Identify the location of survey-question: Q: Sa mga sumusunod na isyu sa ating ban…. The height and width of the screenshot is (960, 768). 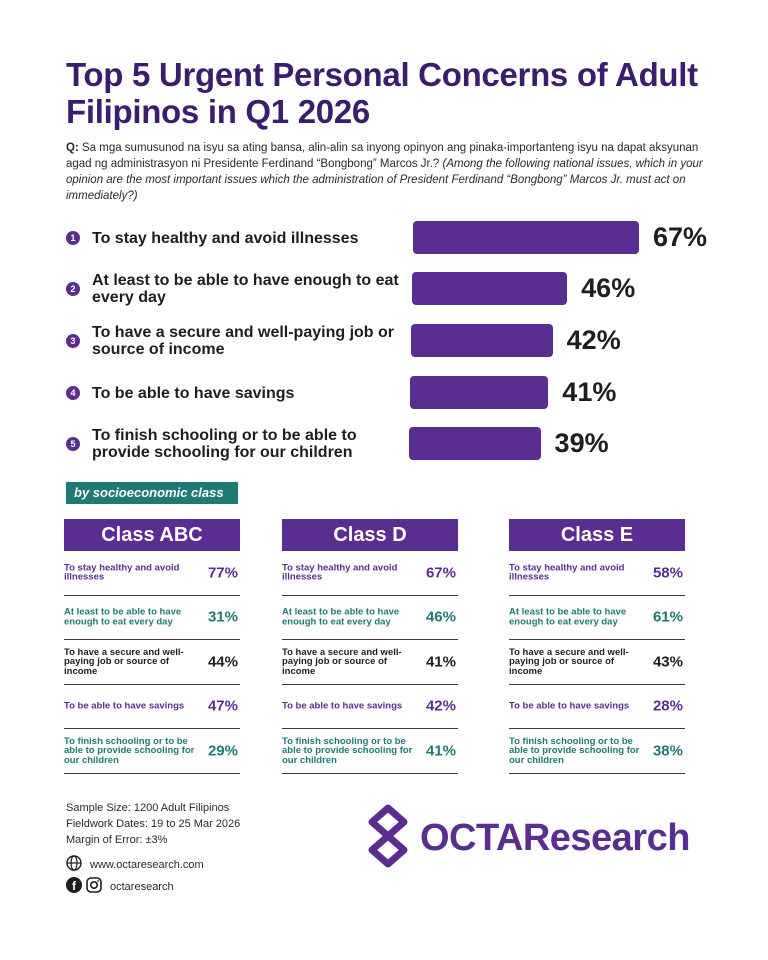
(391, 172).